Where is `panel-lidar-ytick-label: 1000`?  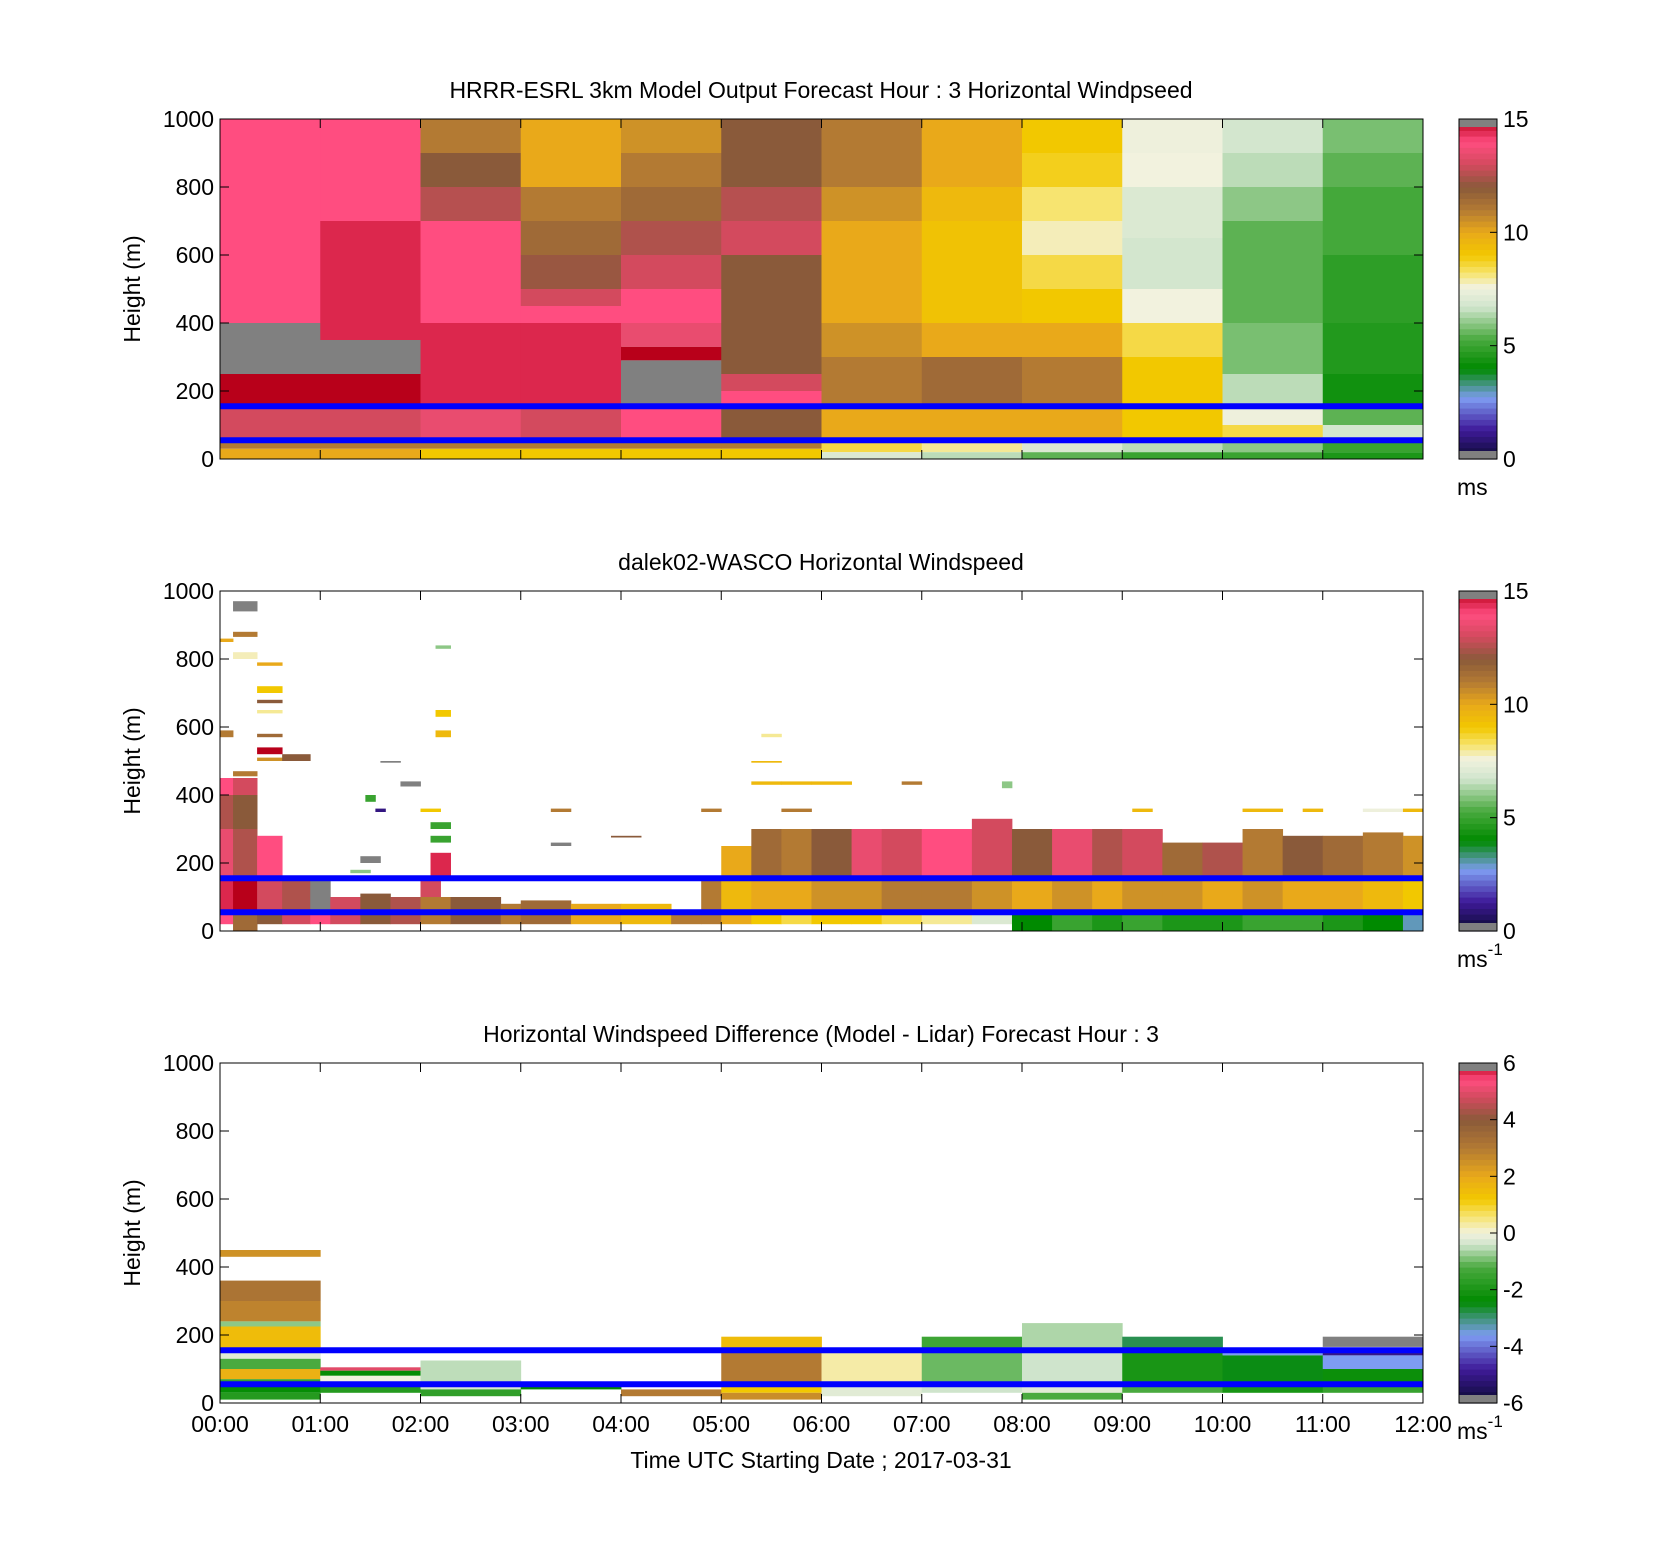 panel-lidar-ytick-label: 1000 is located at coordinates (188, 591).